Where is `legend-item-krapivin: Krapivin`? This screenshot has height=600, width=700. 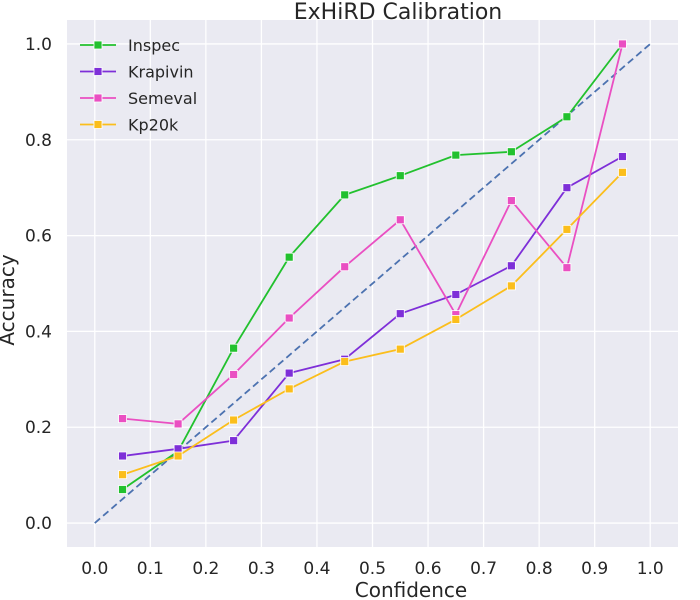 legend-item-krapivin: Krapivin is located at coordinates (137, 72).